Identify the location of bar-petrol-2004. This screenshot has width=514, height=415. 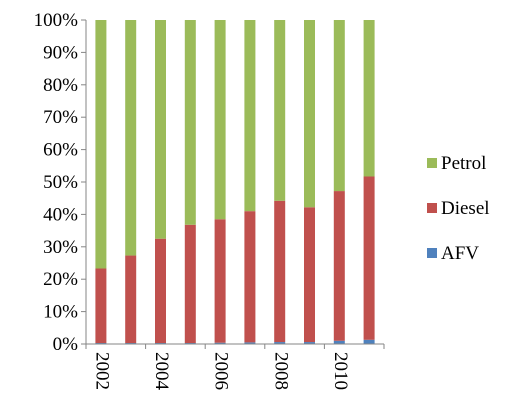
(160, 129).